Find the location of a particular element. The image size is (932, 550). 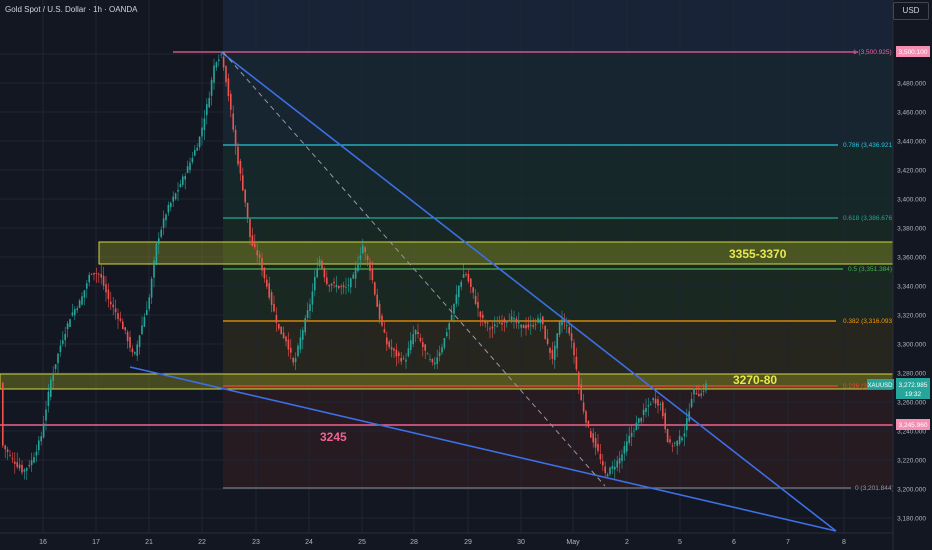

time-tick-label: 30 is located at coordinates (521, 542).